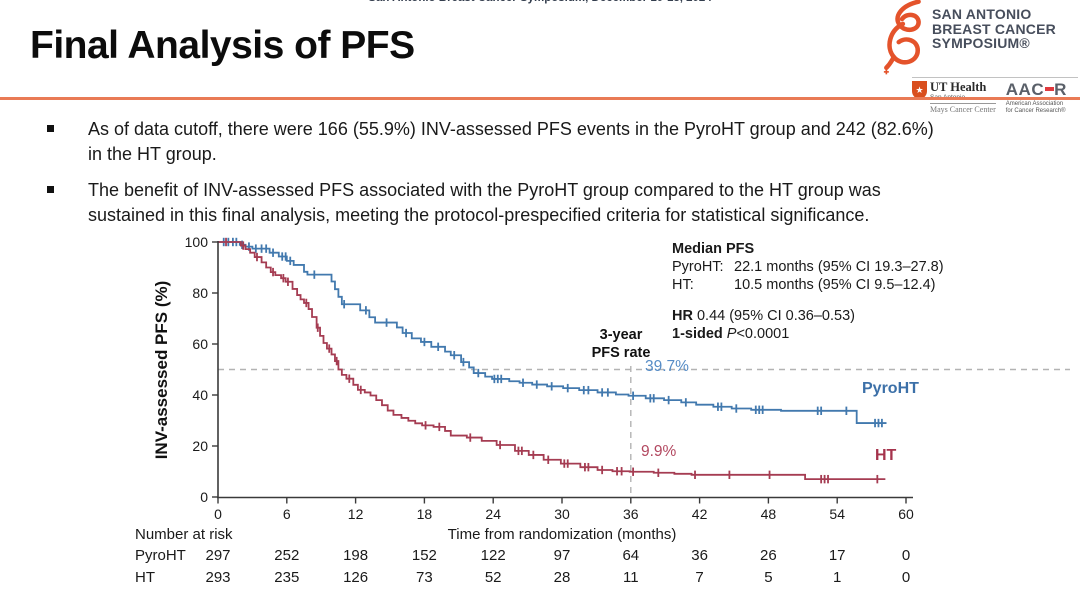 This screenshot has height=596, width=1080. What do you see at coordinates (356, 577) in the screenshot?
I see `risk-value: 126` at bounding box center [356, 577].